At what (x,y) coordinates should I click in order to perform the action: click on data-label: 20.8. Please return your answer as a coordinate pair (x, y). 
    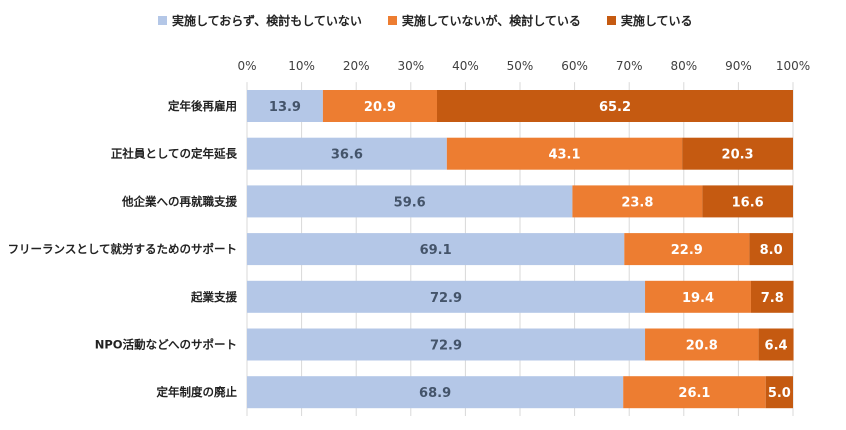
    Looking at the image, I should click on (702, 346).